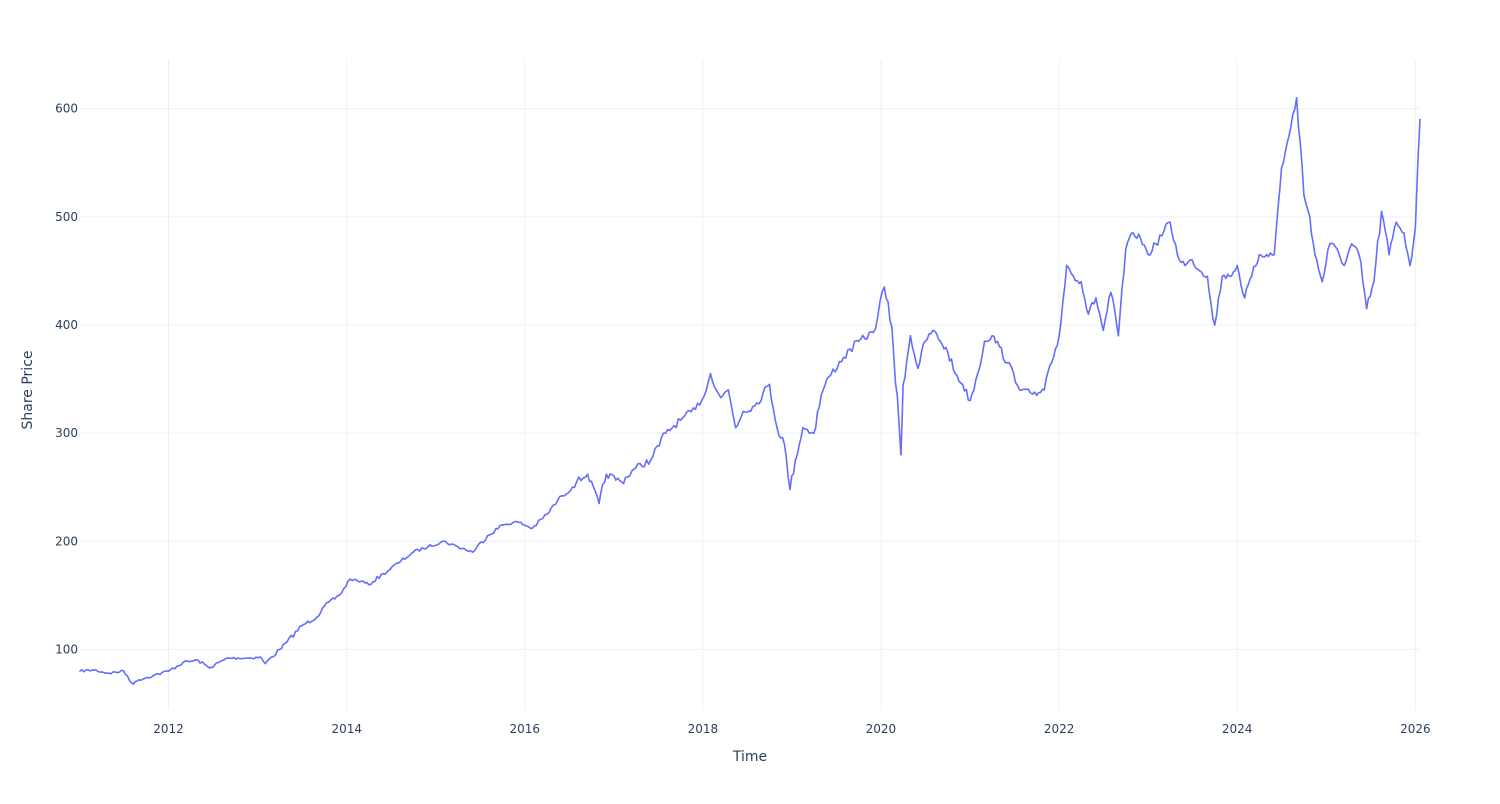 This screenshot has height=804, width=1500. I want to click on x-tick-label: 2012, so click(168, 729).